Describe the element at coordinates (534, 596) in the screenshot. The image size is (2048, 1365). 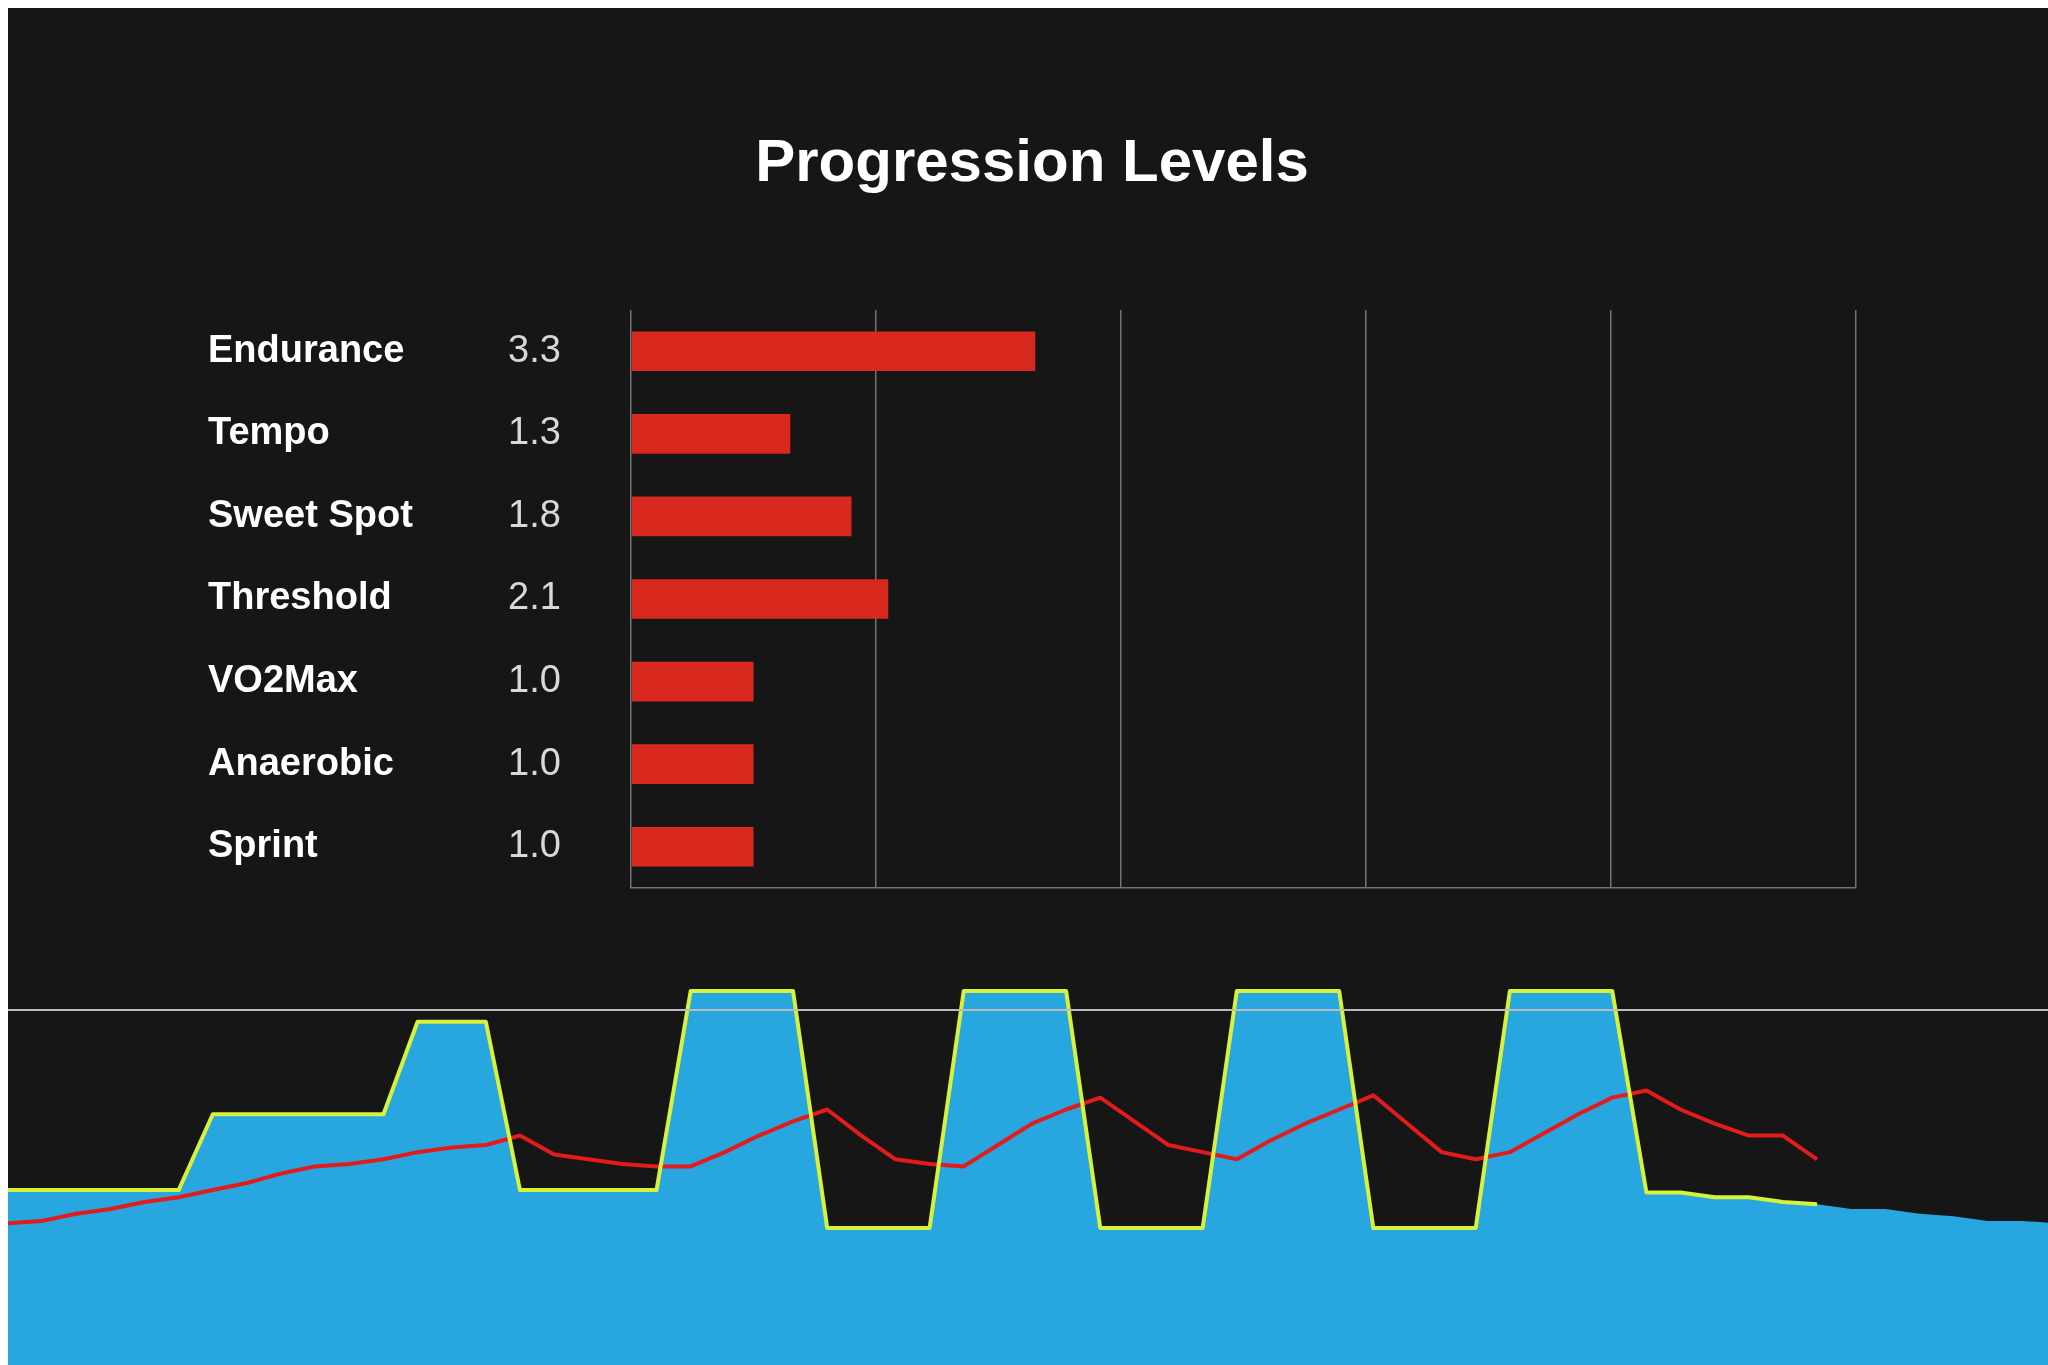
I see `data-label: 2.1` at that location.